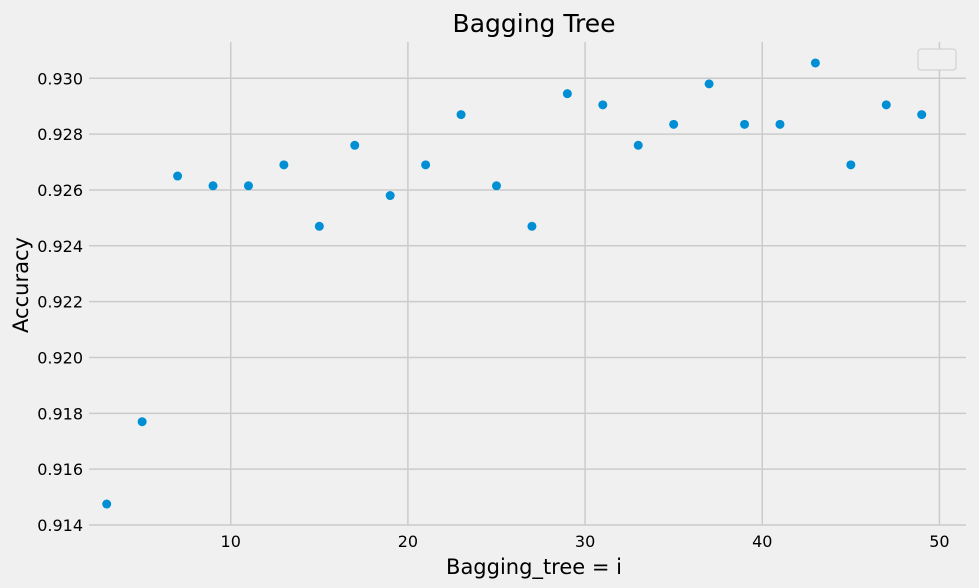 This screenshot has height=588, width=979. I want to click on y-tick-label: 0.930, so click(60, 78).